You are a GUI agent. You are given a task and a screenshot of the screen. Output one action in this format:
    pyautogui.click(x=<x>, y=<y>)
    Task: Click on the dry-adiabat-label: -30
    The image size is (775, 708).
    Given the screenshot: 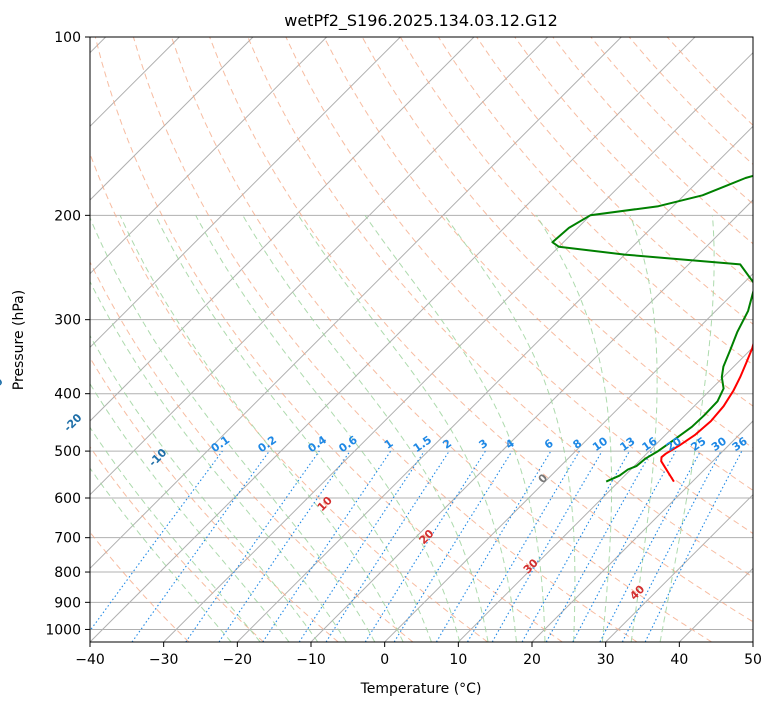 What is the action you would take?
    pyautogui.click(x=3, y=386)
    